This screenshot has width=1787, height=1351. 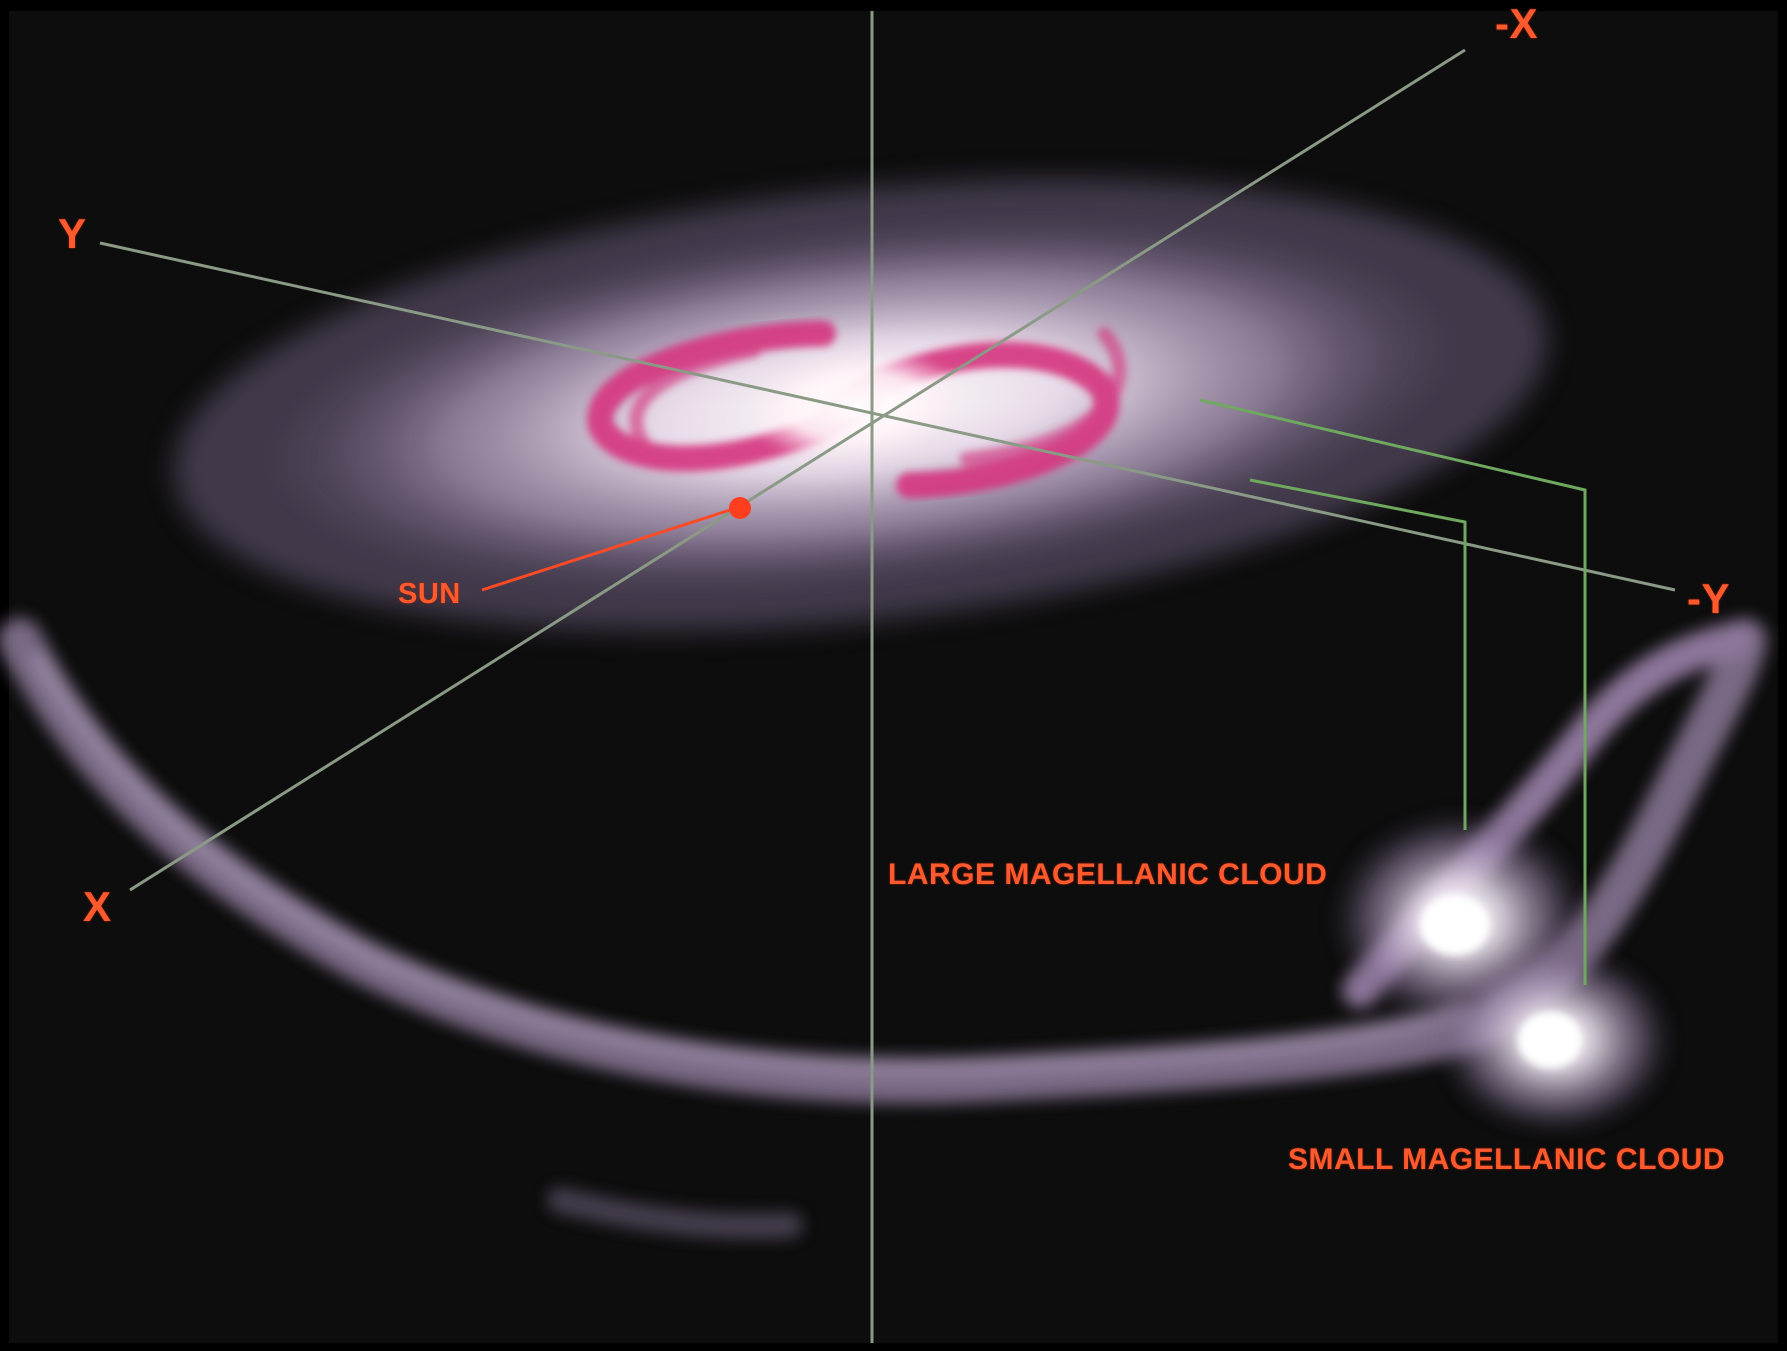 What do you see at coordinates (1708, 598) in the screenshot?
I see `y-axis-negative-label: -Y` at bounding box center [1708, 598].